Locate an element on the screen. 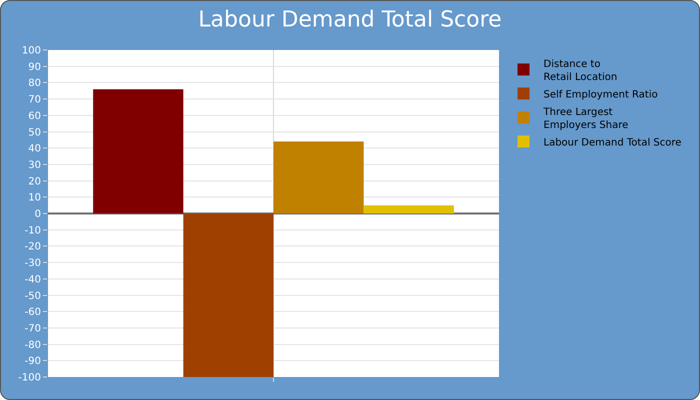 The image size is (700, 400). y-tick-label: -100 is located at coordinates (29, 378).